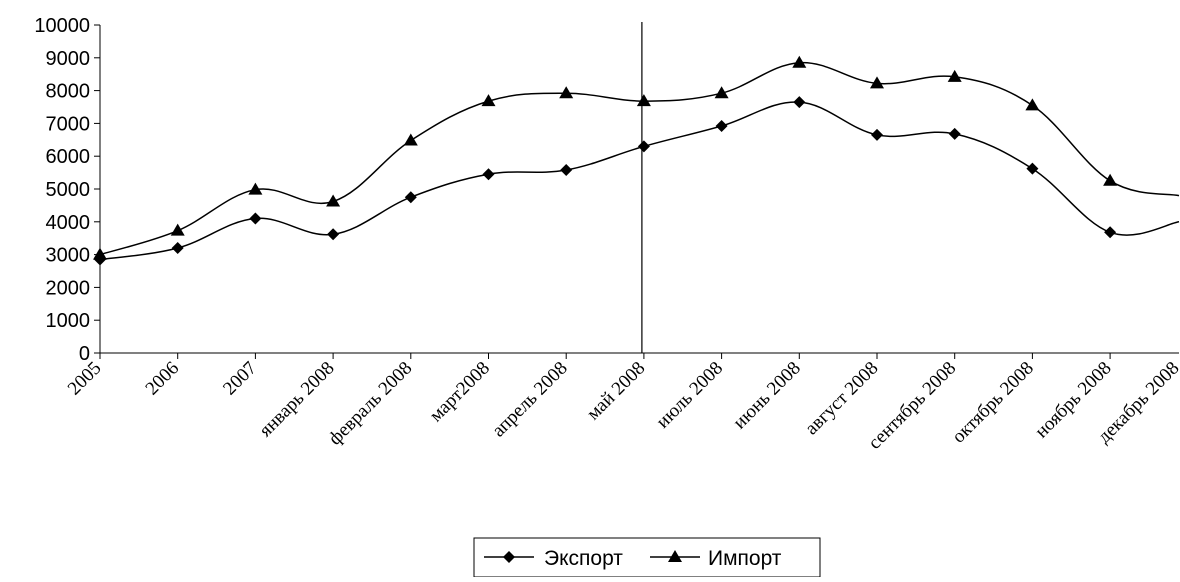  Describe the element at coordinates (647, 557) in the screenshot. I see `legend: Экспорт Импорт` at that location.